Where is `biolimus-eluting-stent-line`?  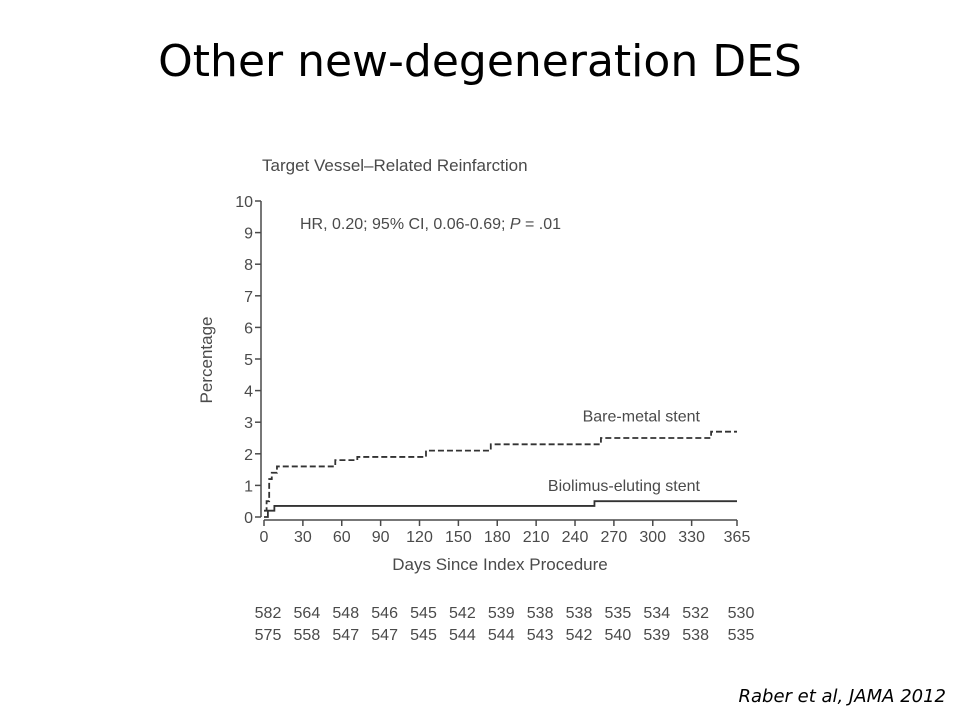
biolimus-eluting-stent-line is located at coordinates (500, 509).